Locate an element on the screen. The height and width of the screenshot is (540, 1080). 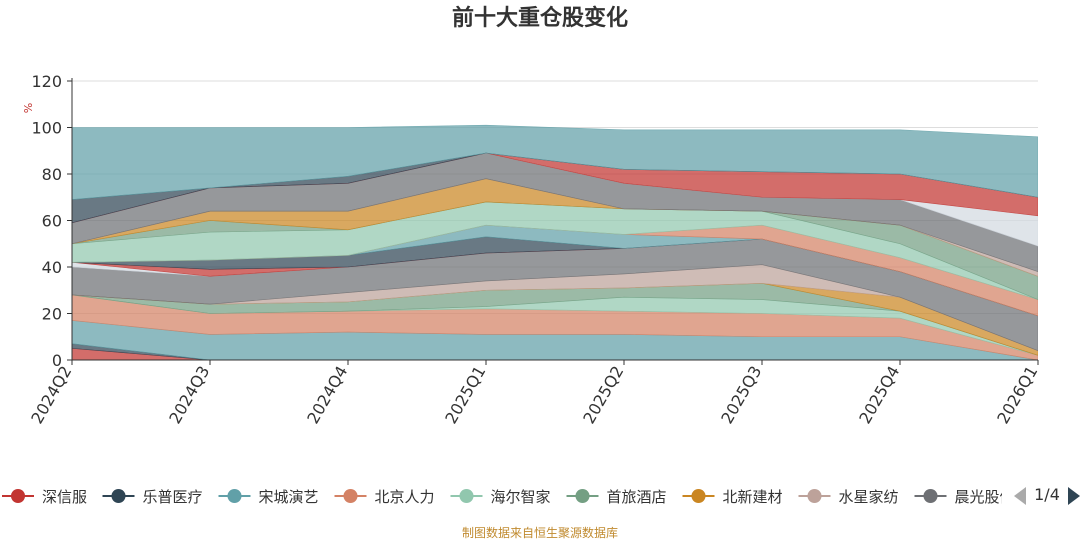
legend-item-2: 宋城演艺 is located at coordinates (268, 497).